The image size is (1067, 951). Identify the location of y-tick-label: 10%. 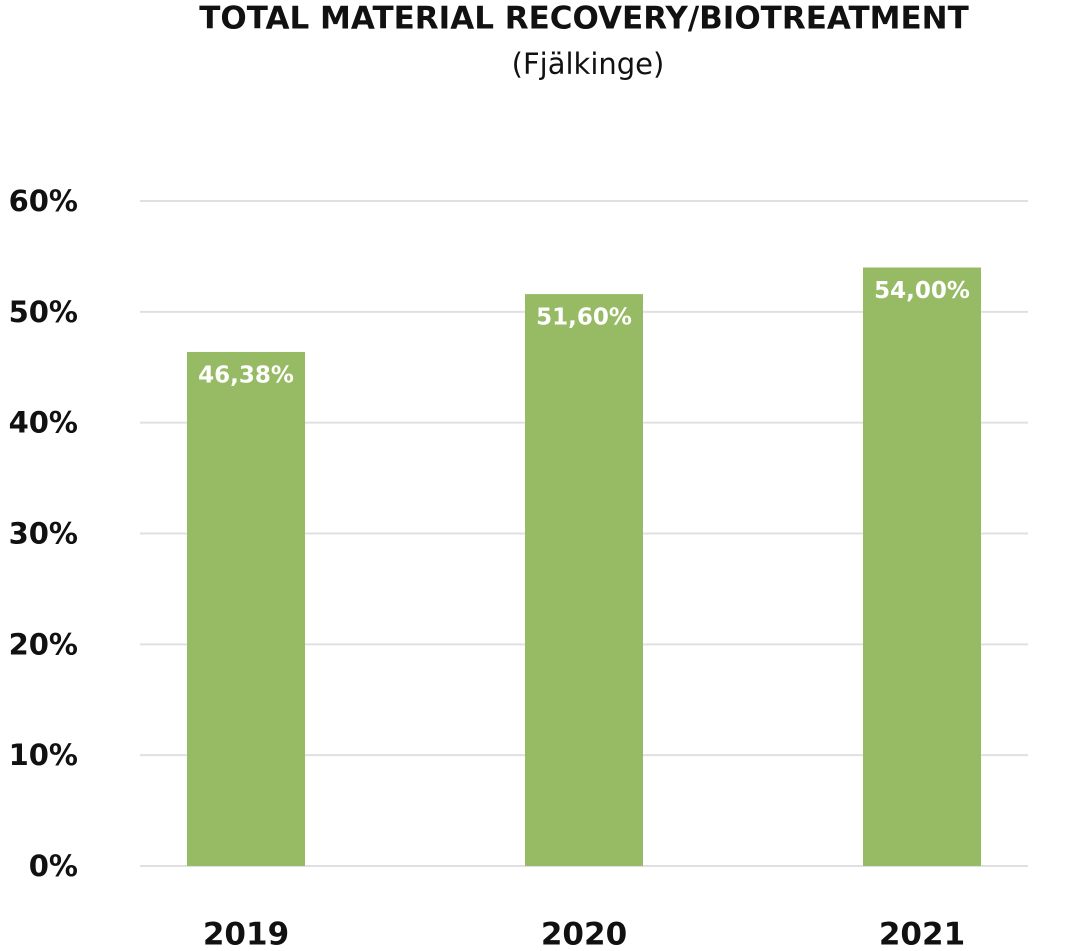
(43, 755).